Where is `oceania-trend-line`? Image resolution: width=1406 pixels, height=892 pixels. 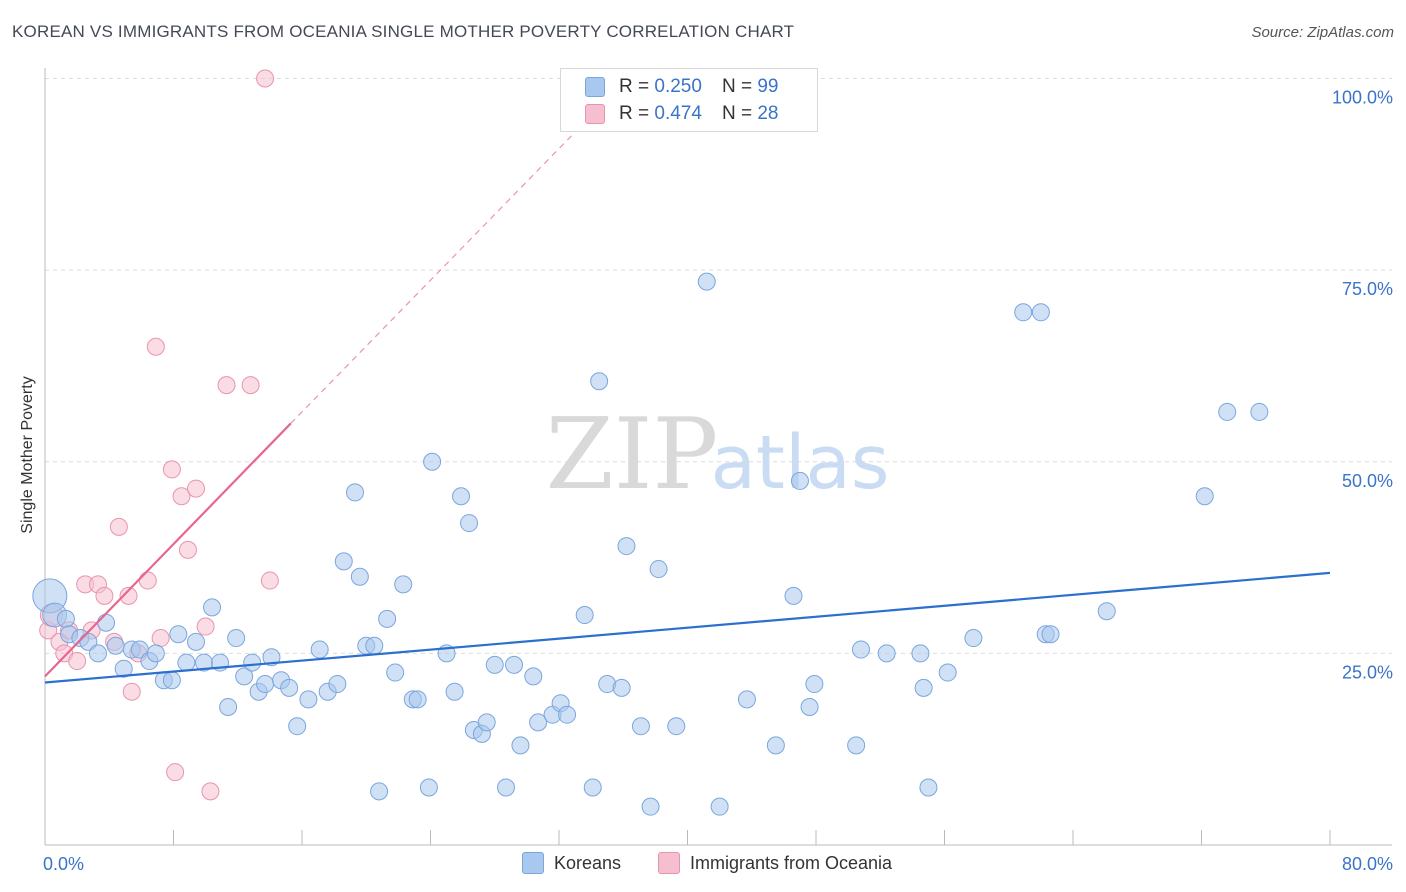
oceania-trend-line is located at coordinates (168, 550).